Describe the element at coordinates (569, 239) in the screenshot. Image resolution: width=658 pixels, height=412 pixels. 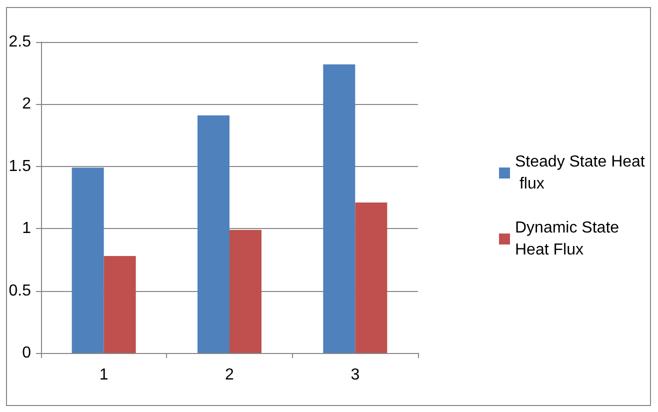
I see `legend-label: Dynamic State Heat Flux` at that location.